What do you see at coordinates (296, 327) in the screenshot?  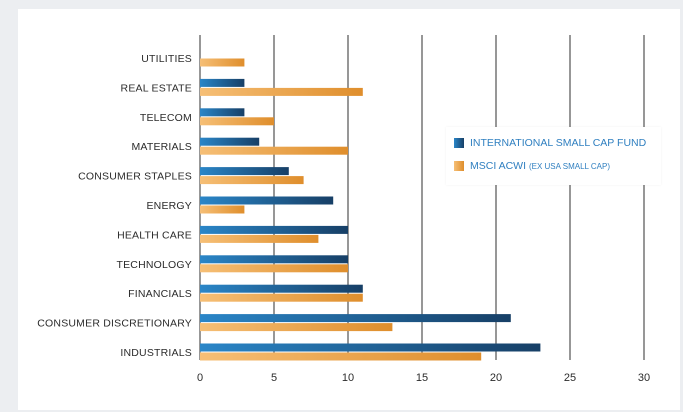 I see `bar-benchmark-consumer-discretionary` at bounding box center [296, 327].